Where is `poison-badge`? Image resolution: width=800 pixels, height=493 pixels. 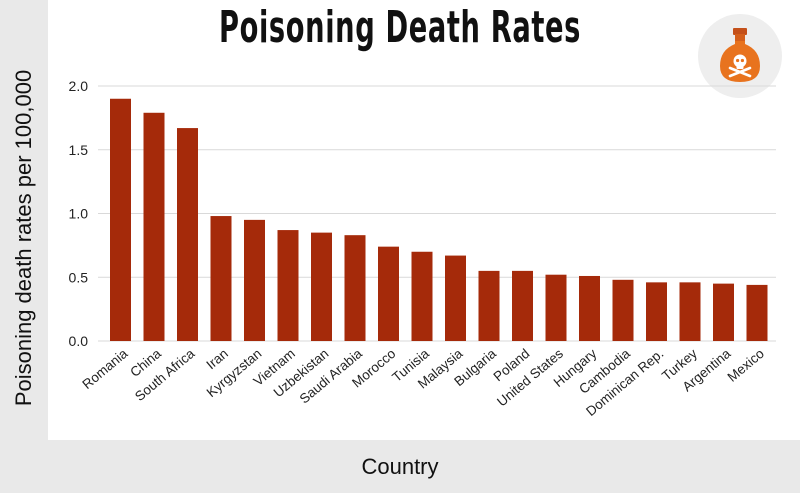
poison-badge is located at coordinates (740, 56).